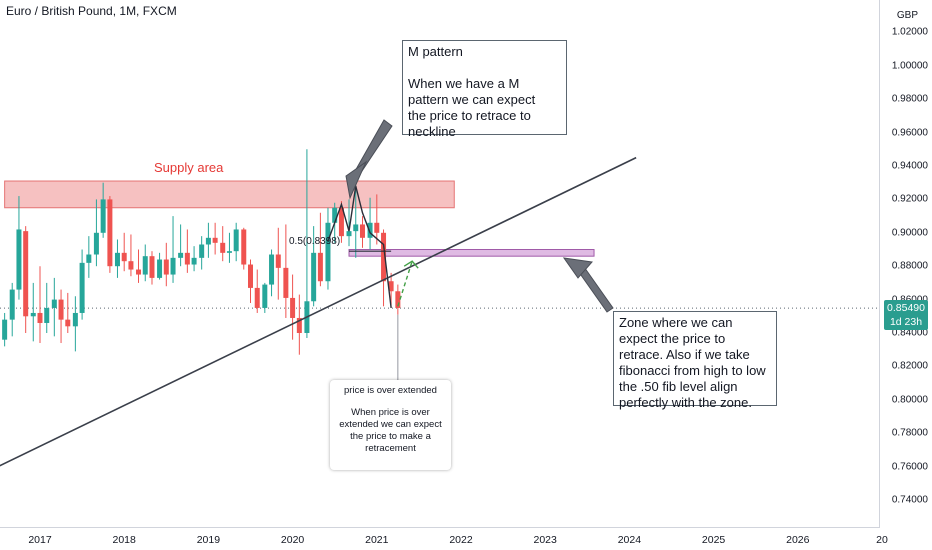 Image resolution: width=932 pixels, height=550 pixels. I want to click on note-line: pattern we can expect, so click(472, 99).